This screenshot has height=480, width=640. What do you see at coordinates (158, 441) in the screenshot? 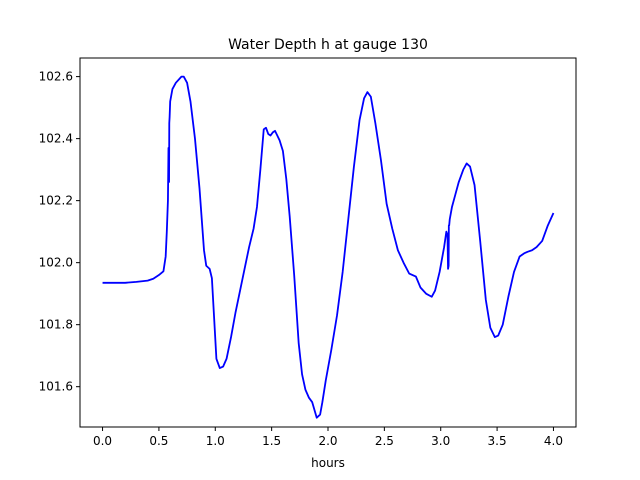
I see `x-tick-label: 0.5` at bounding box center [158, 441].